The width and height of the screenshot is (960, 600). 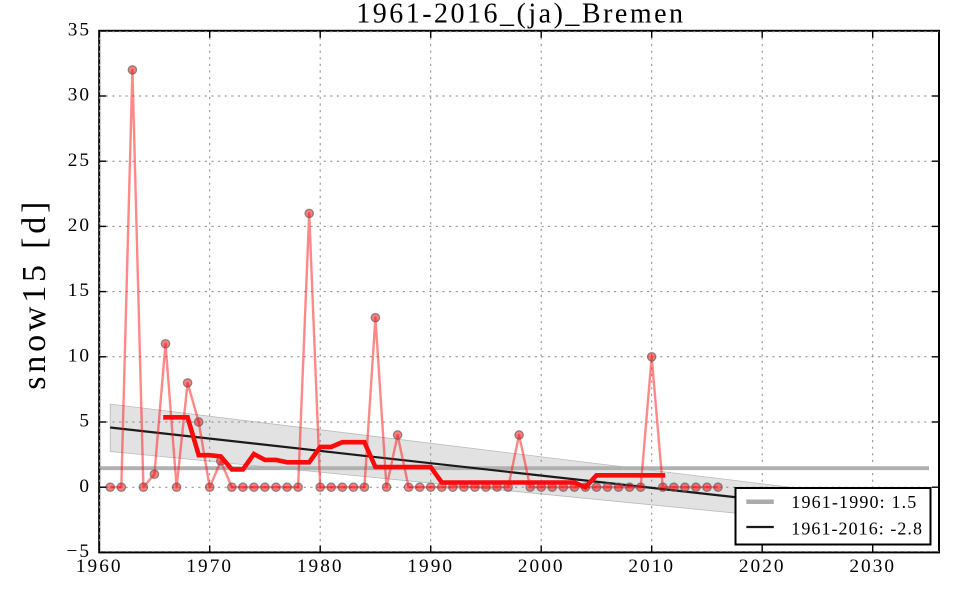 I want to click on svg-text: −5, so click(x=78, y=551).